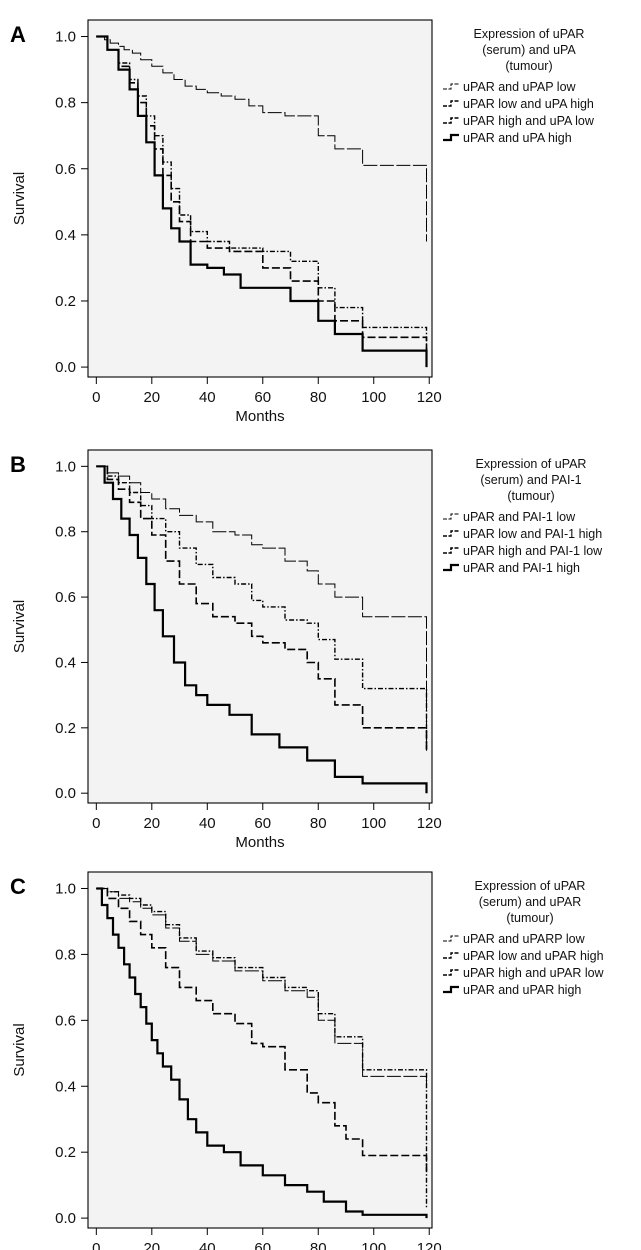  I want to click on legend-title: (serum) and uPA, so click(529, 50).